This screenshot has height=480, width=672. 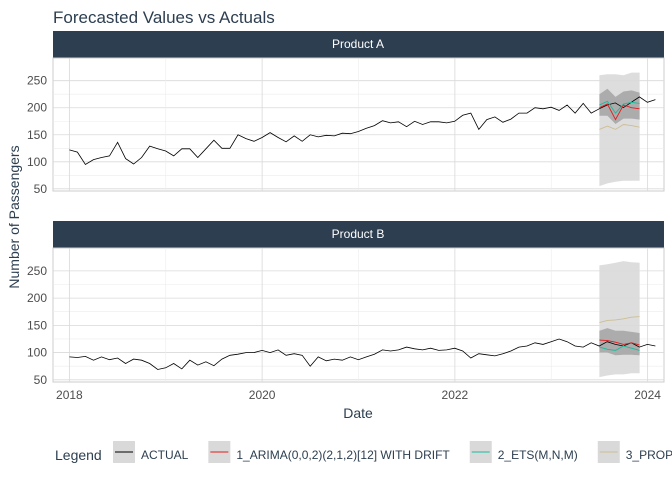 What do you see at coordinates (164, 17) in the screenshot?
I see `chart-title: Forecasted Values vs Actuals` at bounding box center [164, 17].